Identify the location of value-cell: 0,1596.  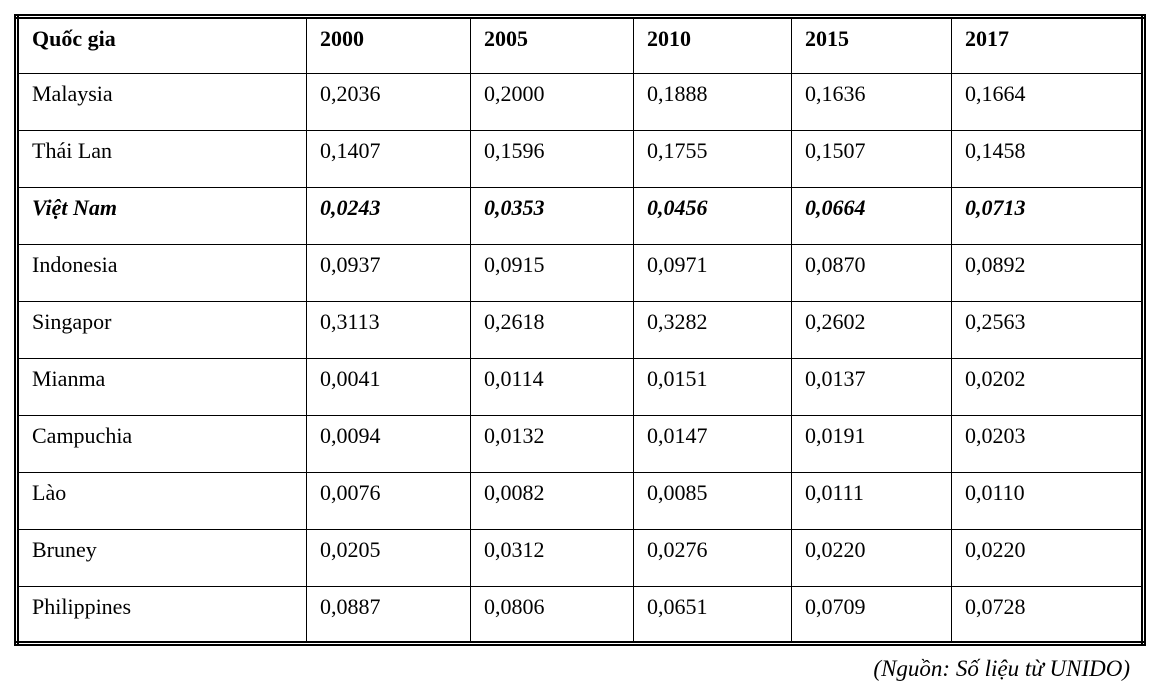
(552, 159).